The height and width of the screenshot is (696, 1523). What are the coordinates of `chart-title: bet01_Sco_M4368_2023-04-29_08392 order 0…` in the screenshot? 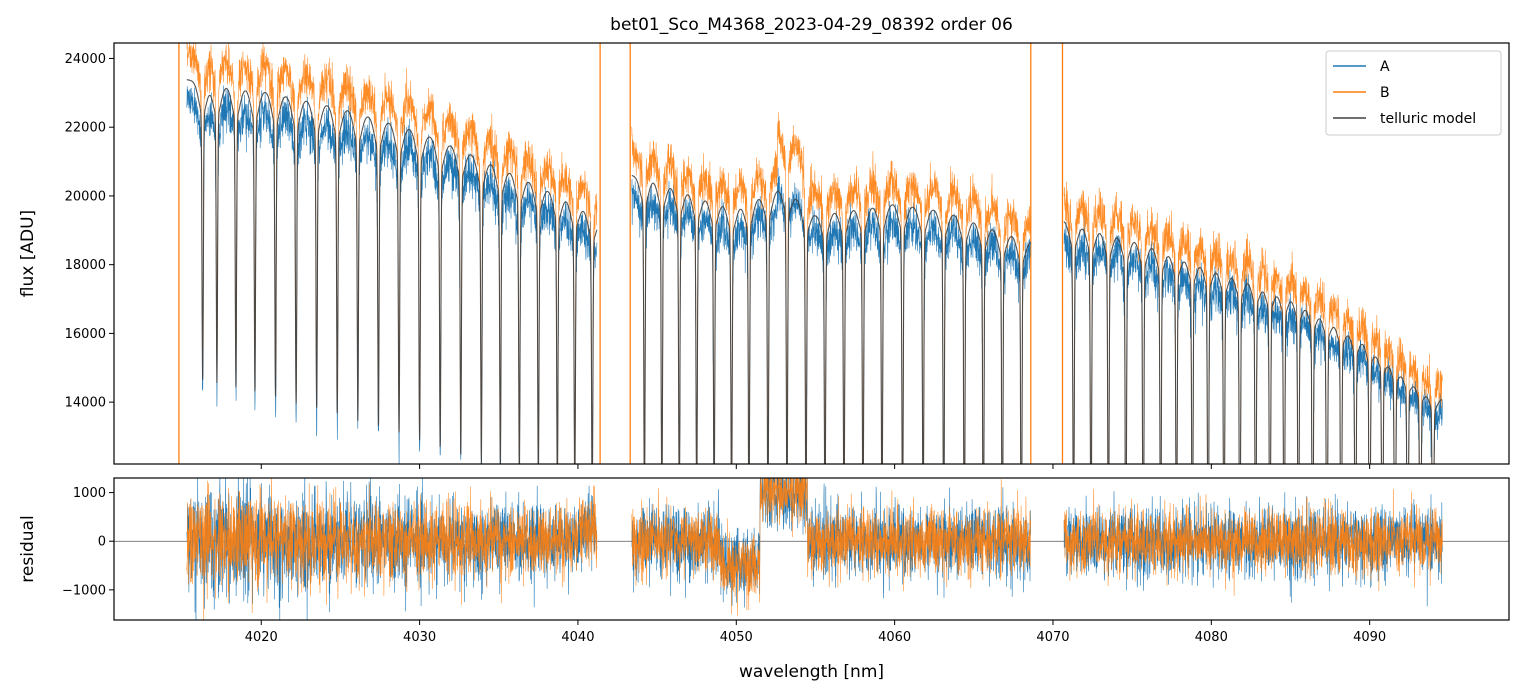 It's located at (811, 25).